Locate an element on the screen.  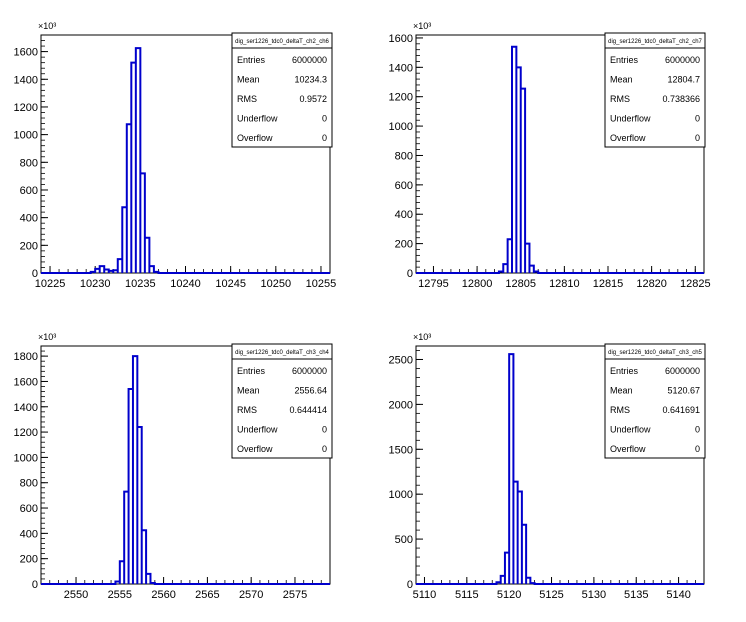
stats-label: RMS is located at coordinates (620, 410).